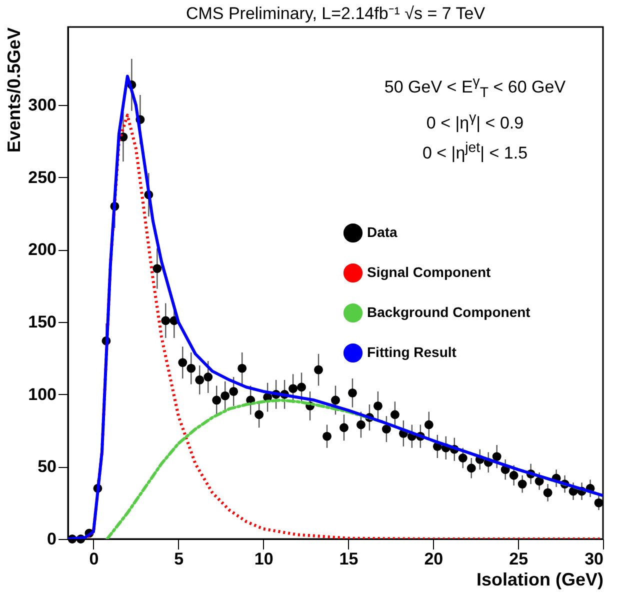 The image size is (637, 600). What do you see at coordinates (475, 122) in the screenshot?
I see `annotation: 0 < |η$^{γ}$| < 0.9` at bounding box center [475, 122].